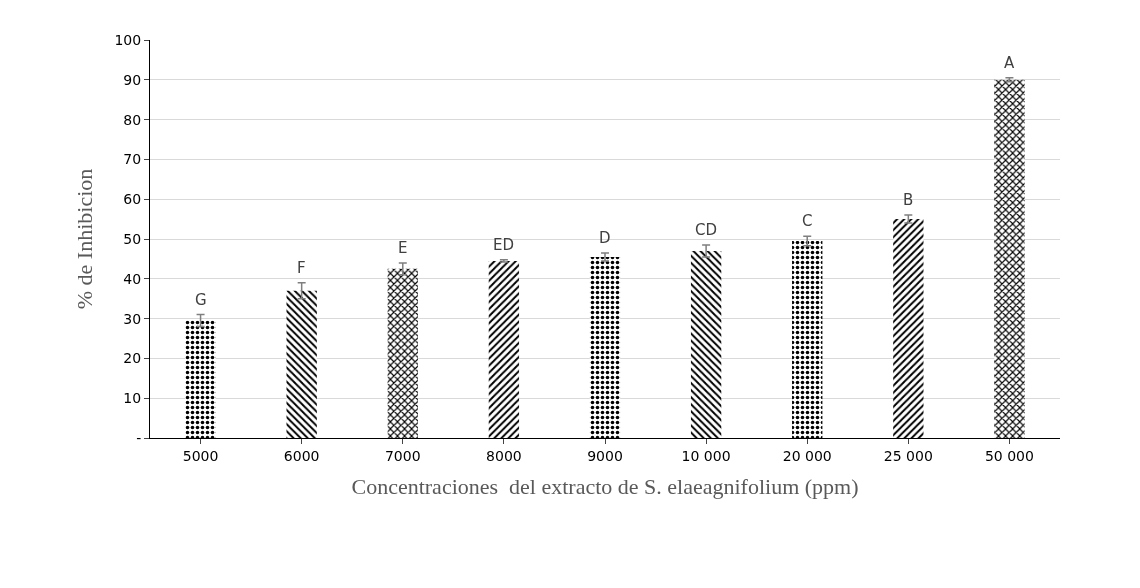  What do you see at coordinates (908, 455) in the screenshot?
I see `x-tick-label: 25 000` at bounding box center [908, 455].